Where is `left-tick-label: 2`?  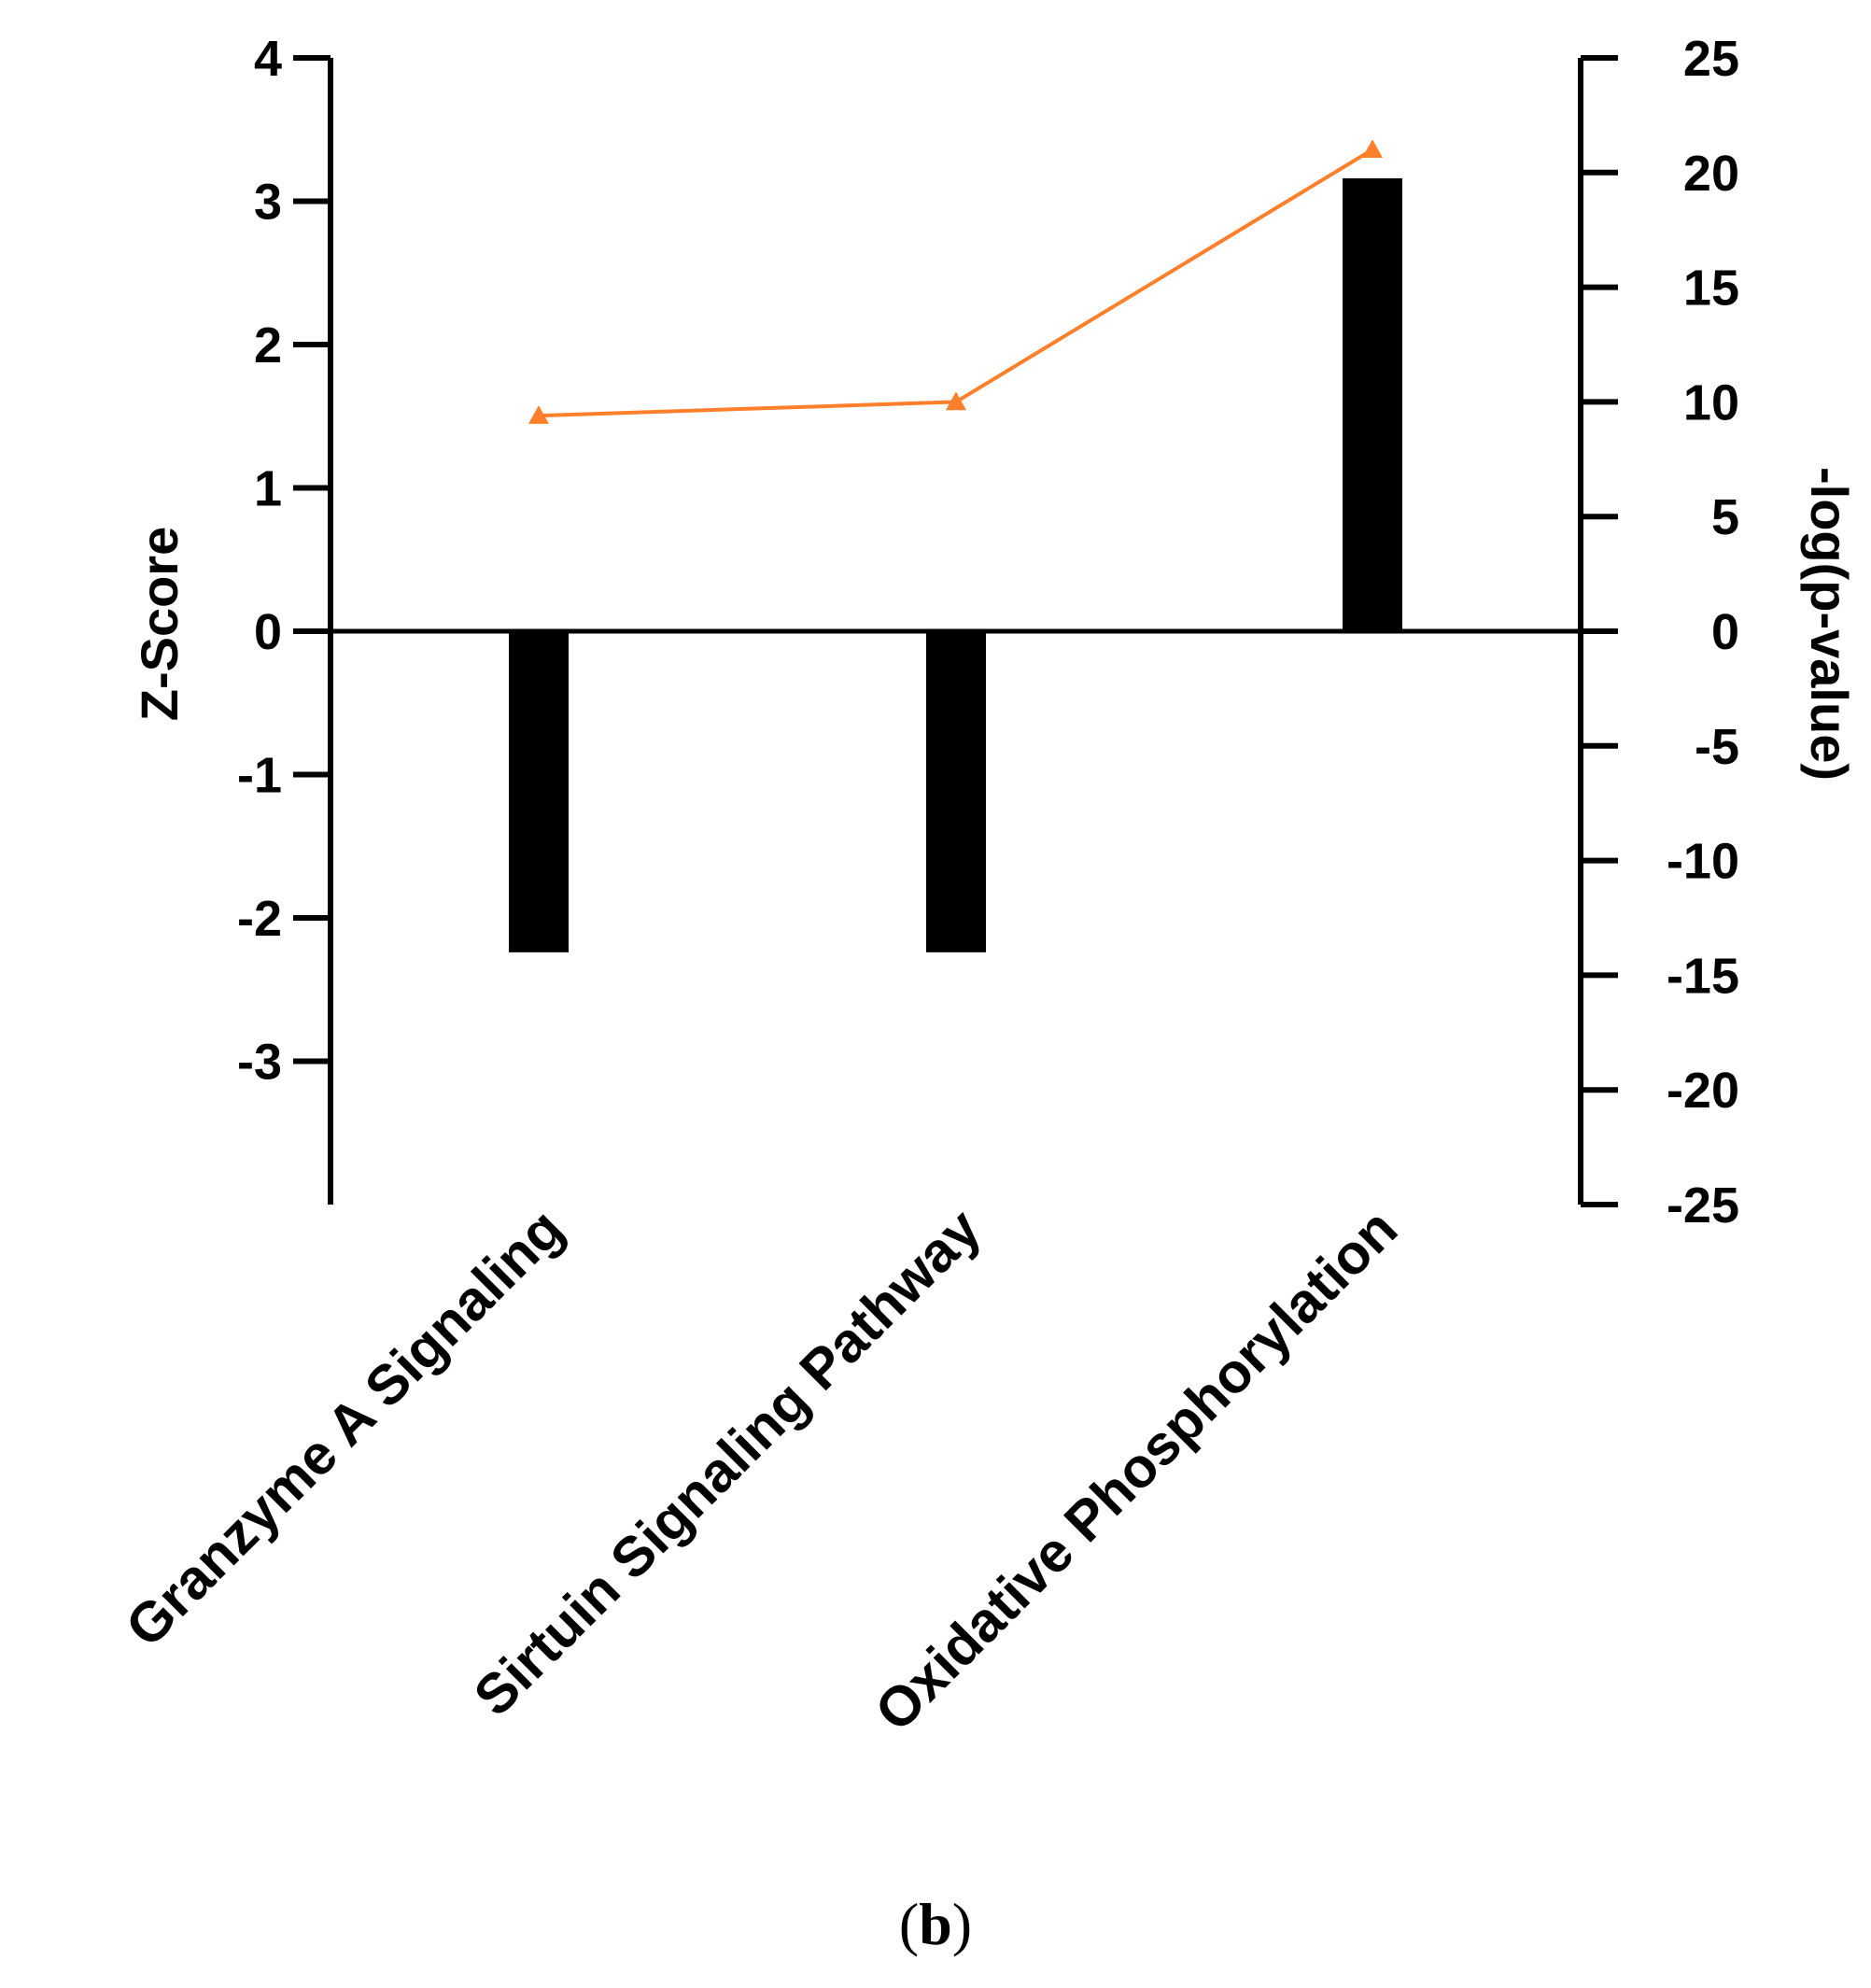 left-tick-label: 2 is located at coordinates (268, 346).